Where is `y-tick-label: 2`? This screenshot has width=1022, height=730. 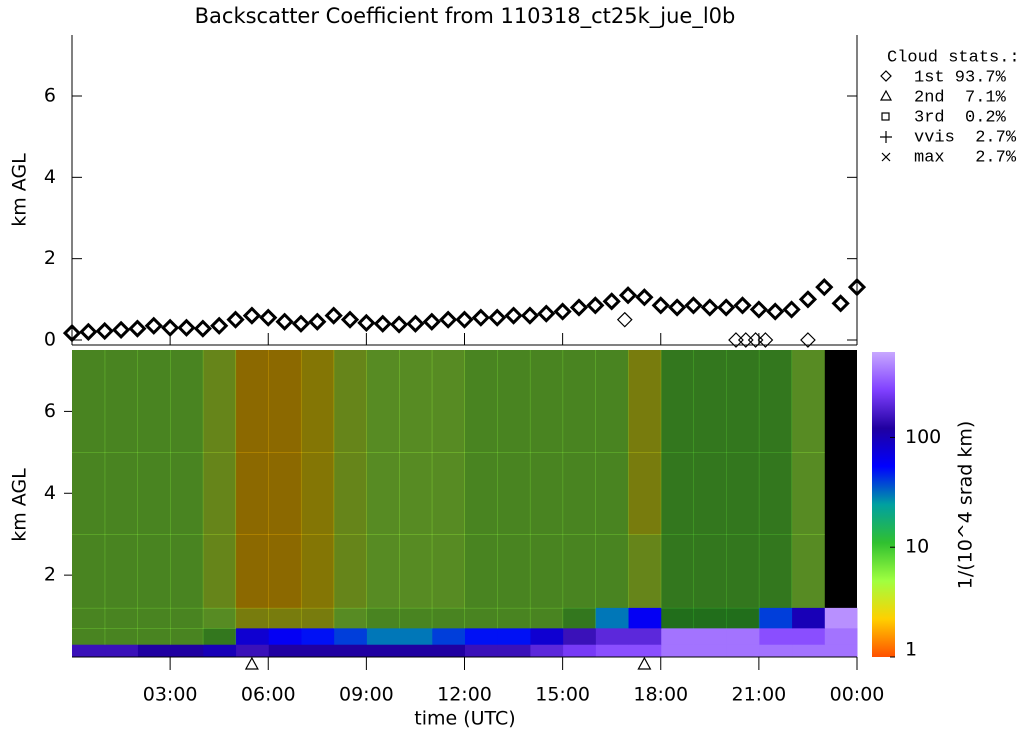 y-tick-label: 2 is located at coordinates (50, 575).